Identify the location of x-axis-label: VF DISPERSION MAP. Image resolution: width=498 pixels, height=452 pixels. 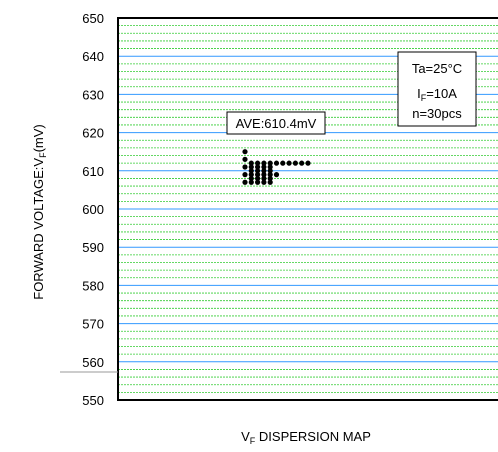
(306, 437).